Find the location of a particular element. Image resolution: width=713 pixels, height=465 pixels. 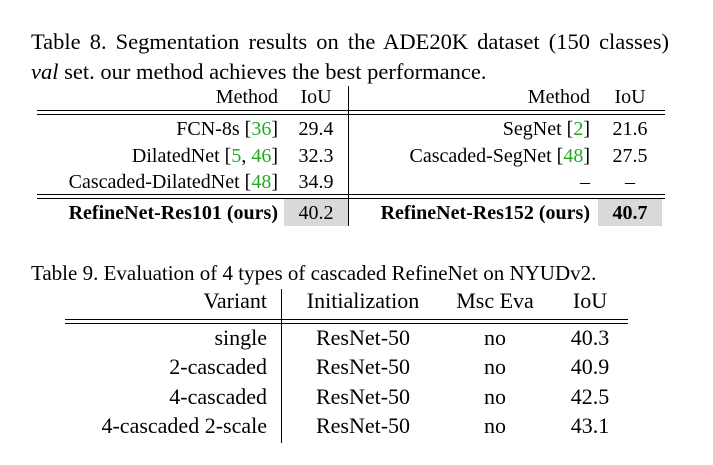

citation-link: 46 is located at coordinates (261, 156).